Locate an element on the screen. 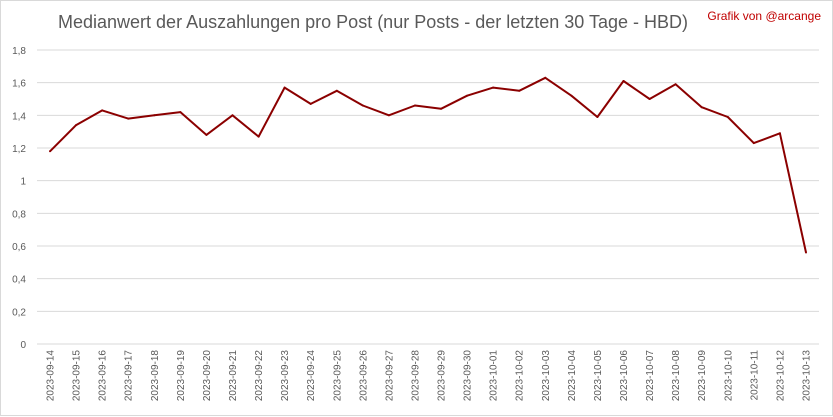 The height and width of the screenshot is (417, 833). x-tick-label: 2023-09-15 is located at coordinates (77, 376).